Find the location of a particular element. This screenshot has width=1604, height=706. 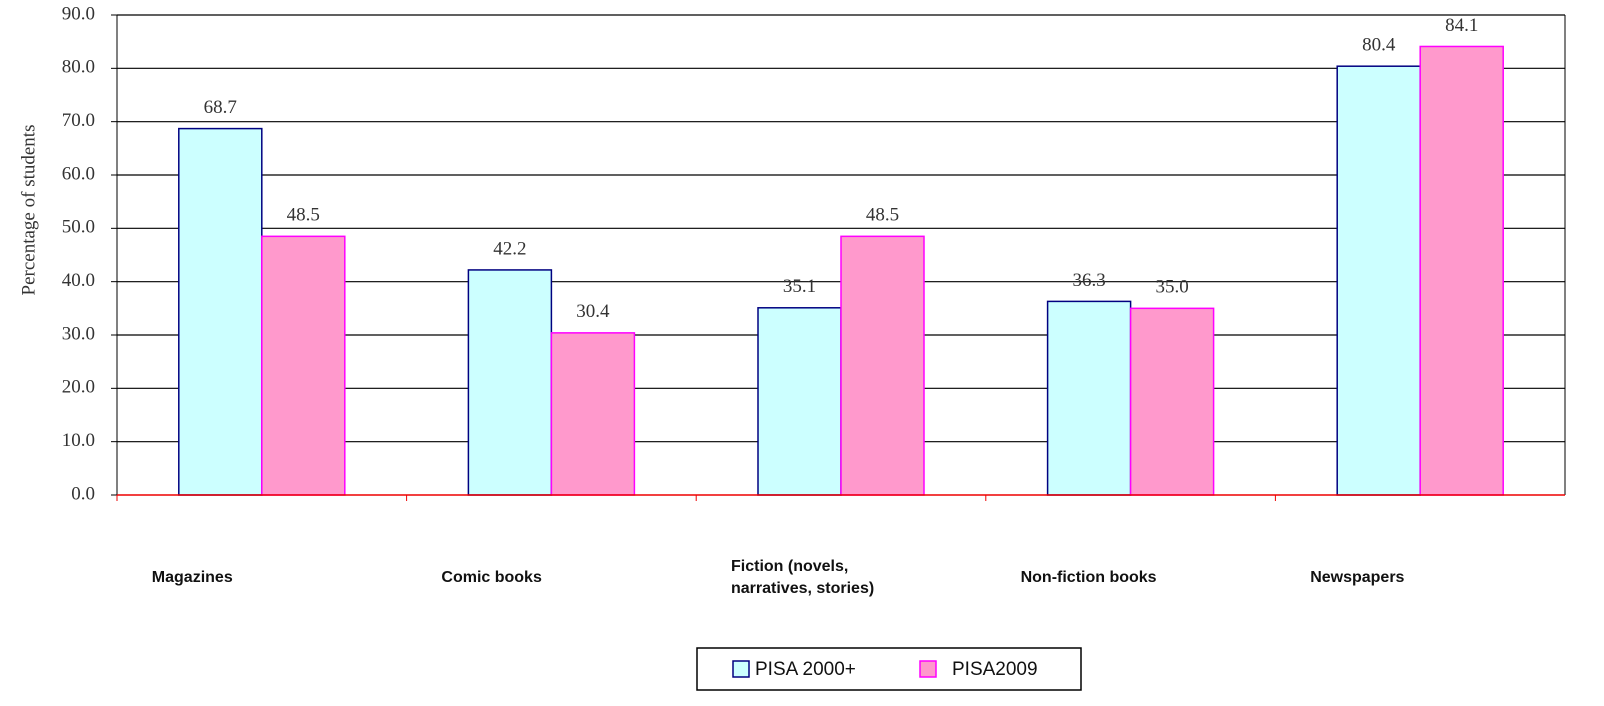

y-tick-label: 0.0 is located at coordinates (83, 493).